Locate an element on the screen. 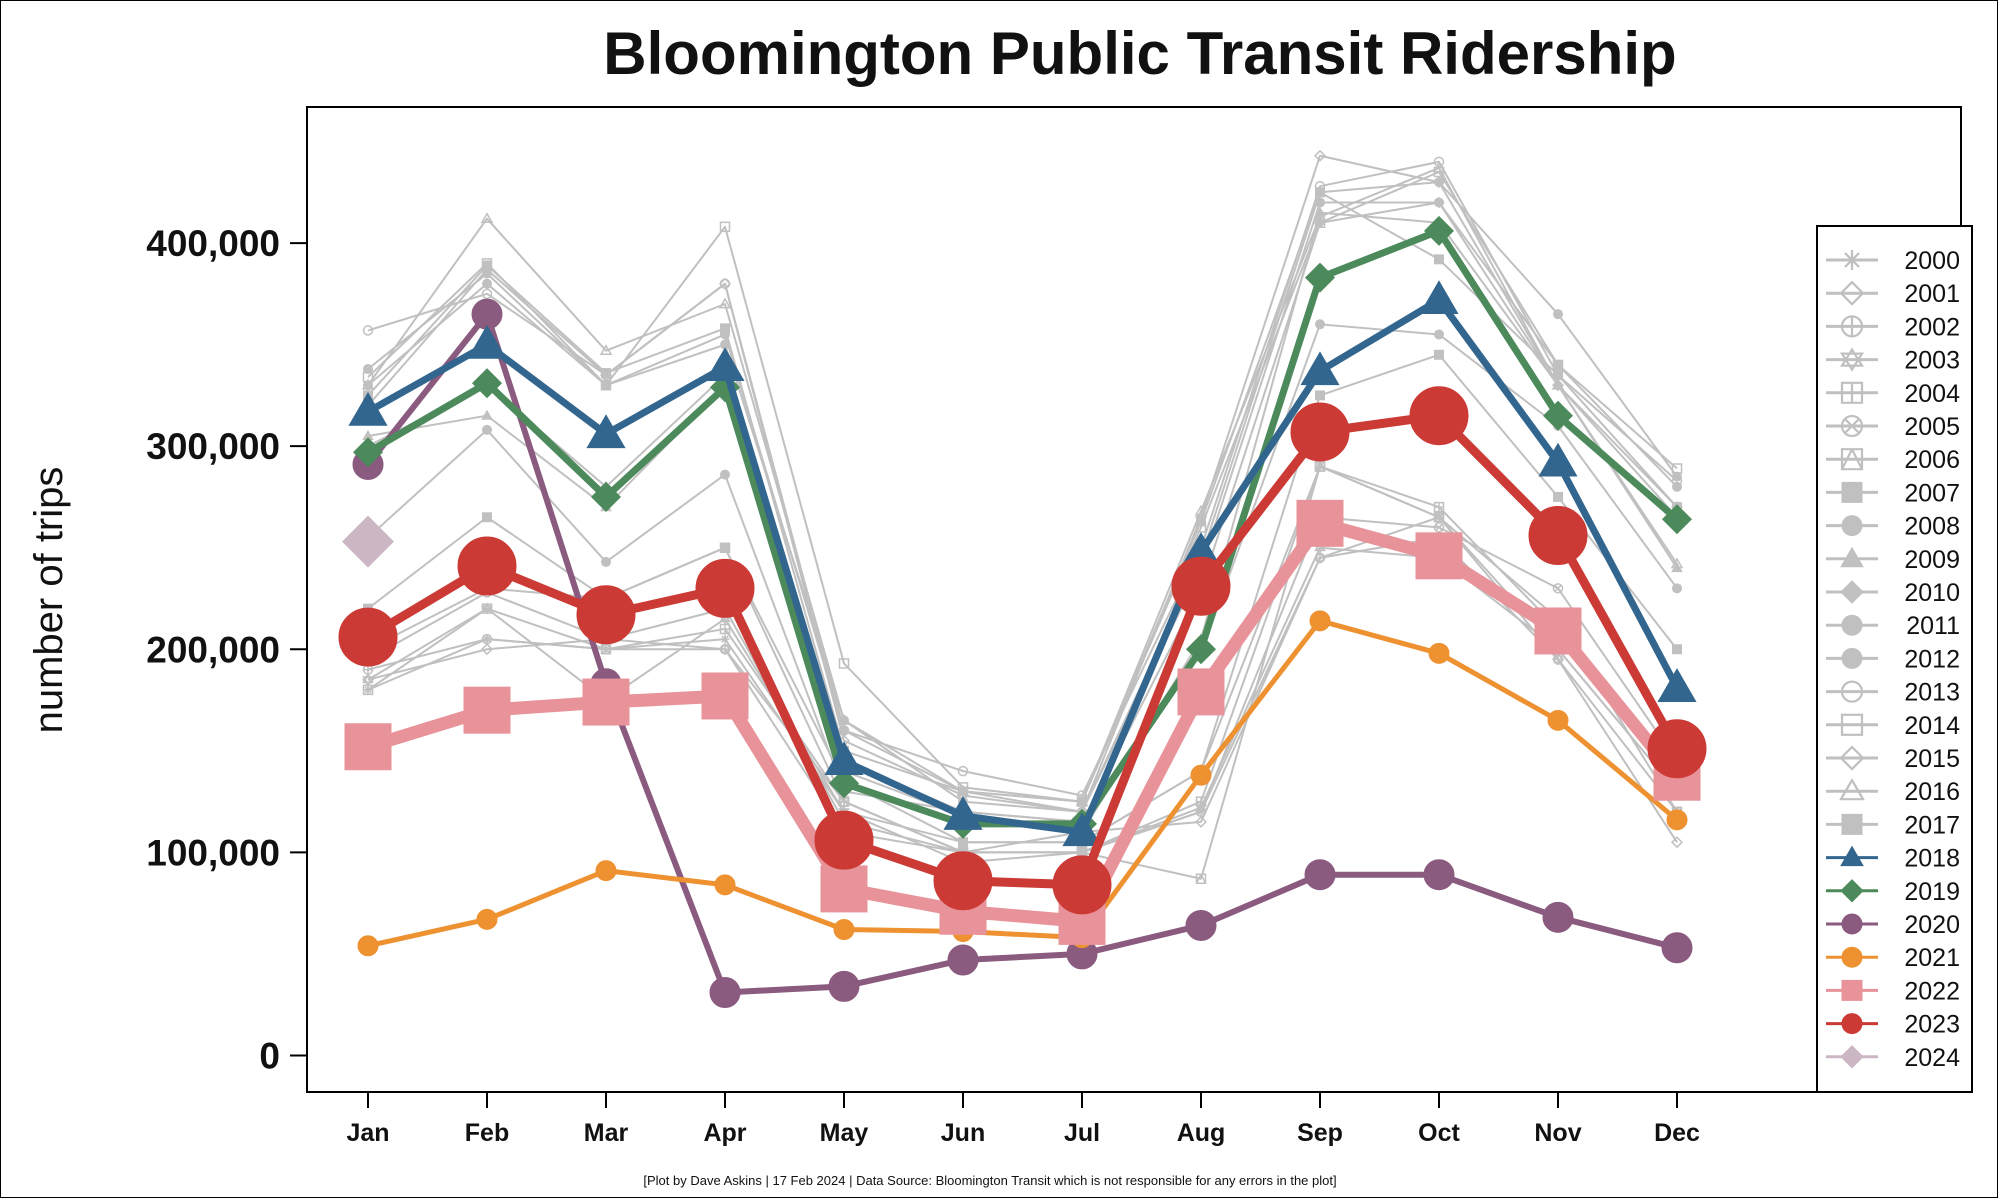 The height and width of the screenshot is (1200, 2000). point-2014-Nov is located at coordinates (1558, 365).